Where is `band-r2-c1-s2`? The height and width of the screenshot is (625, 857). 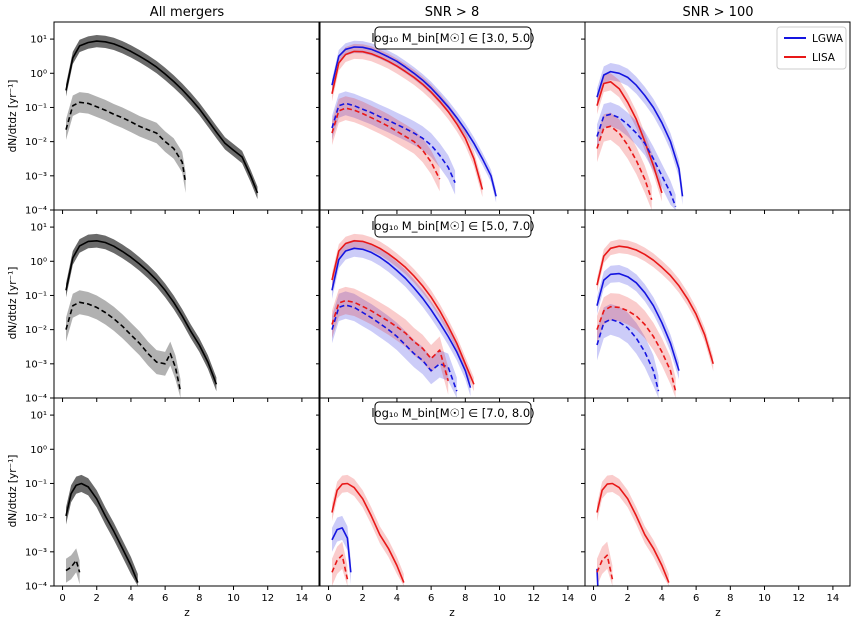 band-r2-c1-s2 is located at coordinates (123, 344).